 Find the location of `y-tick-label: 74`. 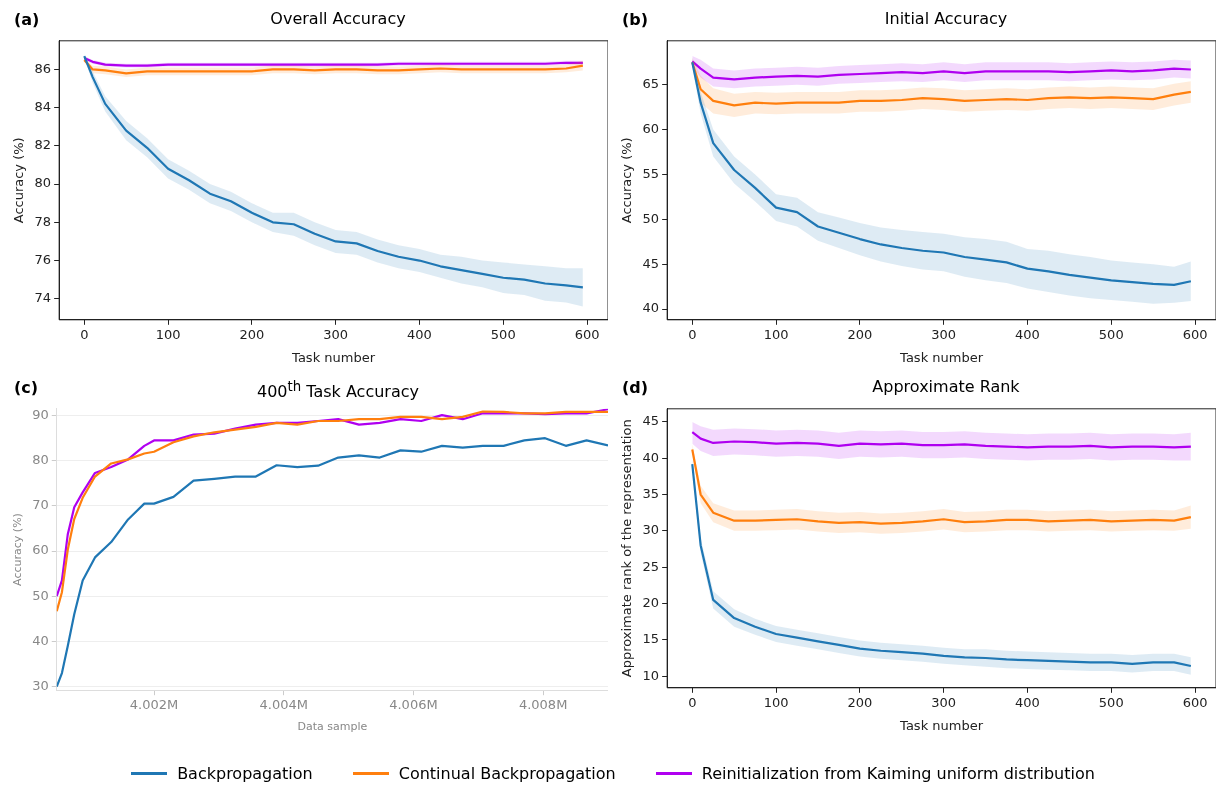

y-tick-label: 74 is located at coordinates (43, 298).